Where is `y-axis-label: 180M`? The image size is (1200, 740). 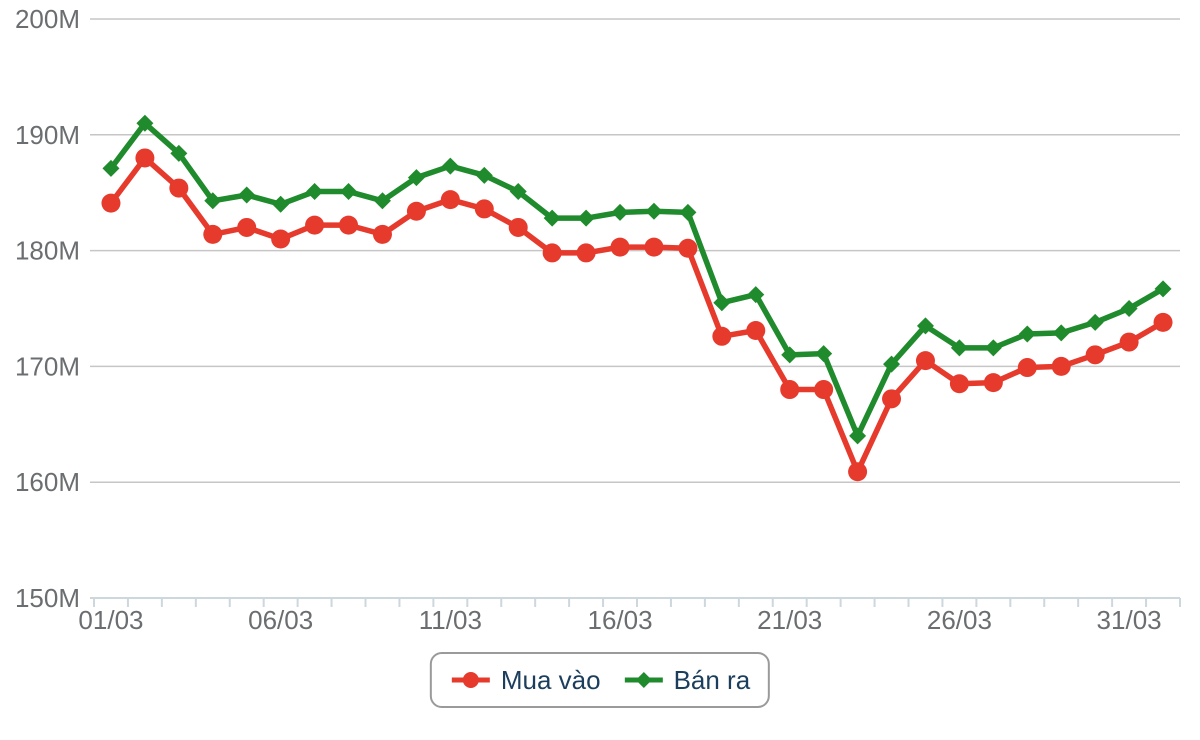
y-axis-label: 180M is located at coordinates (47, 251).